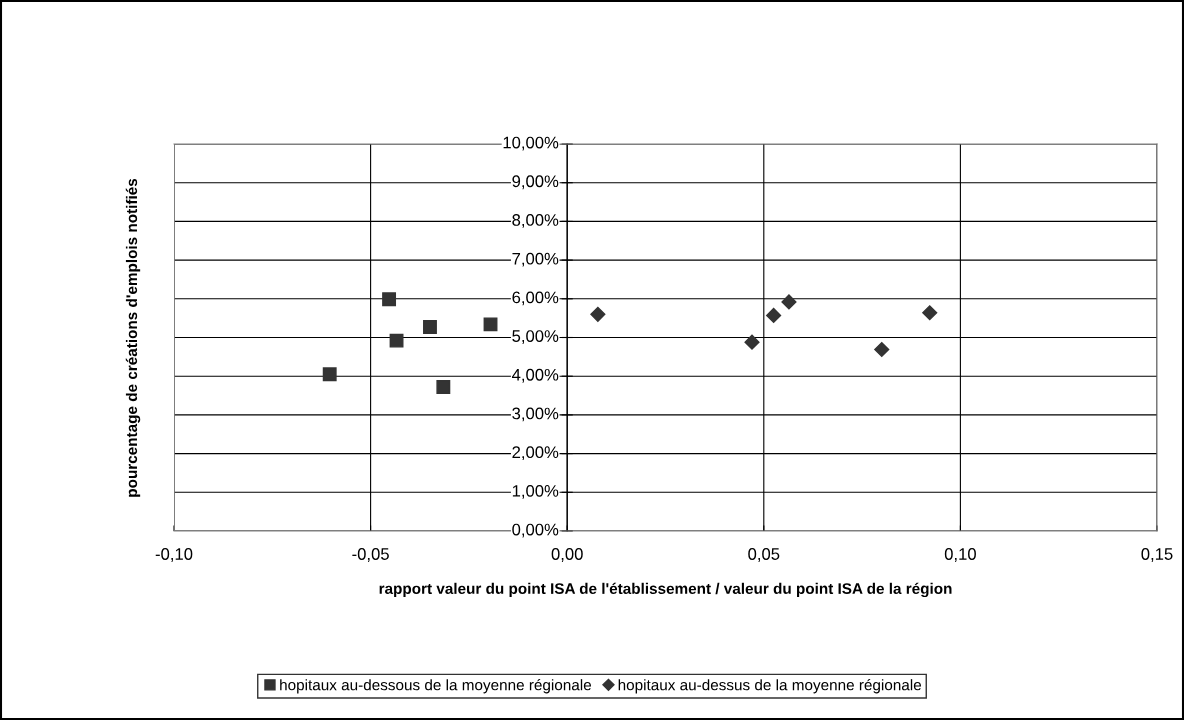 This screenshot has width=1184, height=720. I want to click on y-tick-label: 4,00%, so click(535, 375).